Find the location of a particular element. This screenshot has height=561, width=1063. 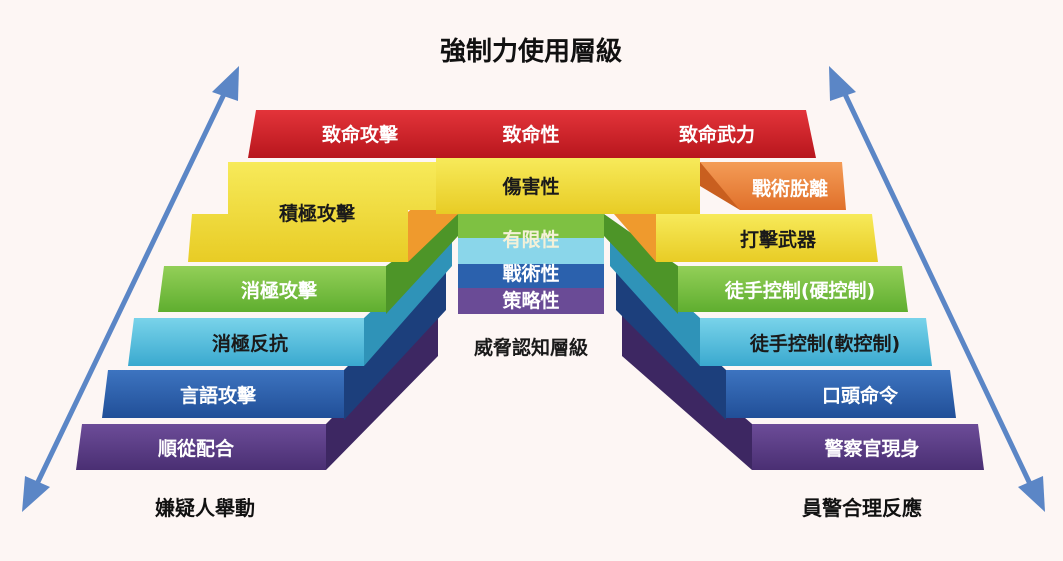

center-caption: 威脅認知層級 is located at coordinates (531, 347).